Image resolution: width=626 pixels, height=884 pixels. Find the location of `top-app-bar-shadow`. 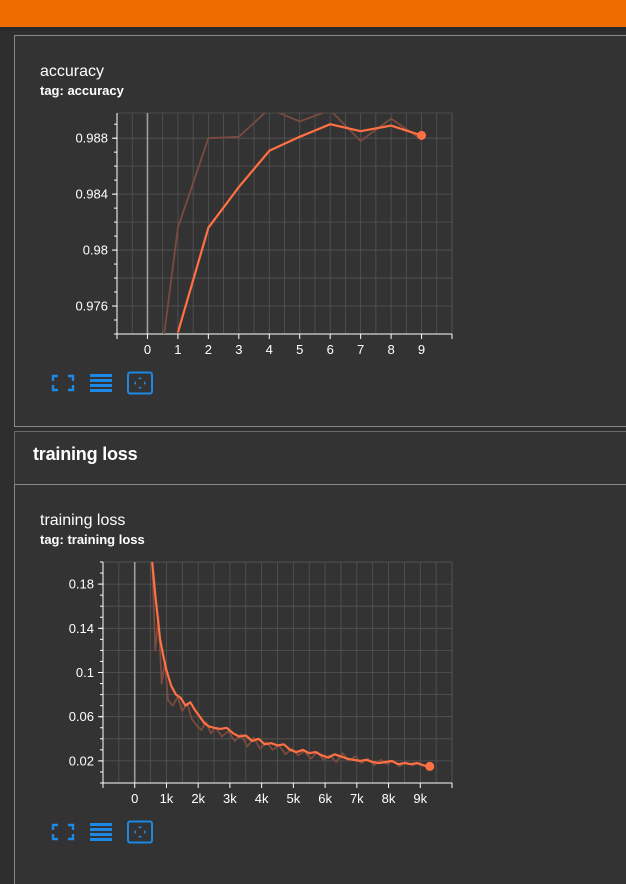

top-app-bar-shadow is located at coordinates (313, 30).